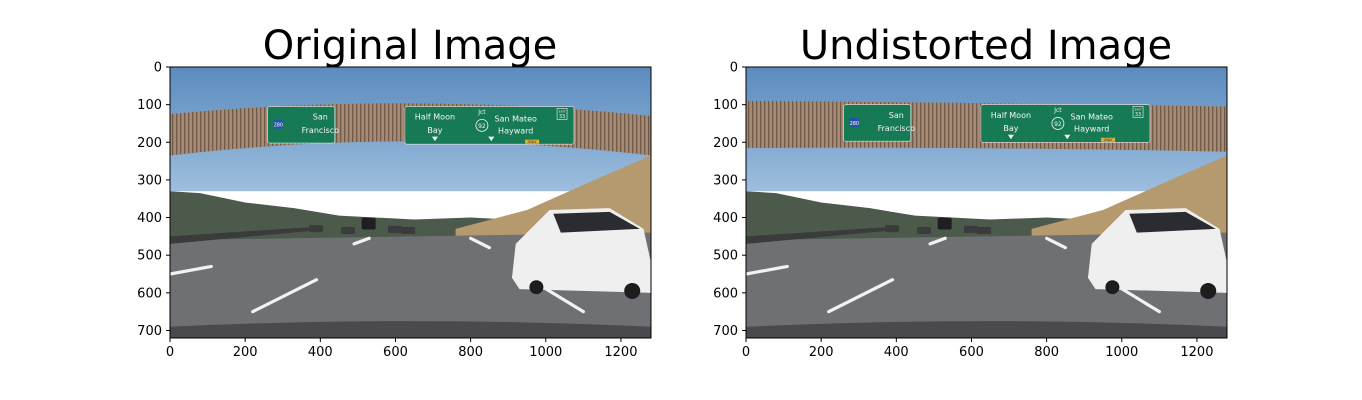  What do you see at coordinates (339, 216) in the screenshot?
I see `hills` at bounding box center [339, 216].